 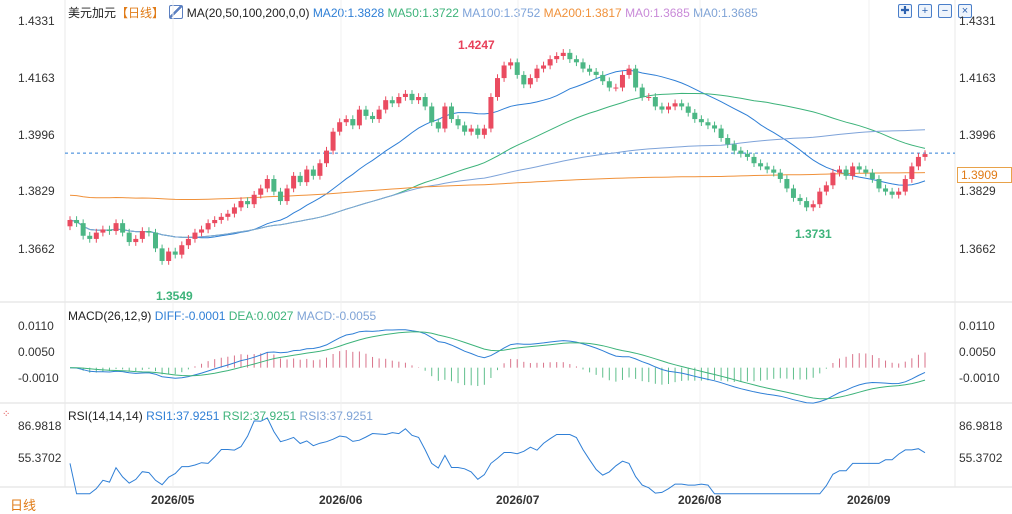 What do you see at coordinates (38, 378) in the screenshot?
I see `macd-tick-label-left: -0.0010` at bounding box center [38, 378].